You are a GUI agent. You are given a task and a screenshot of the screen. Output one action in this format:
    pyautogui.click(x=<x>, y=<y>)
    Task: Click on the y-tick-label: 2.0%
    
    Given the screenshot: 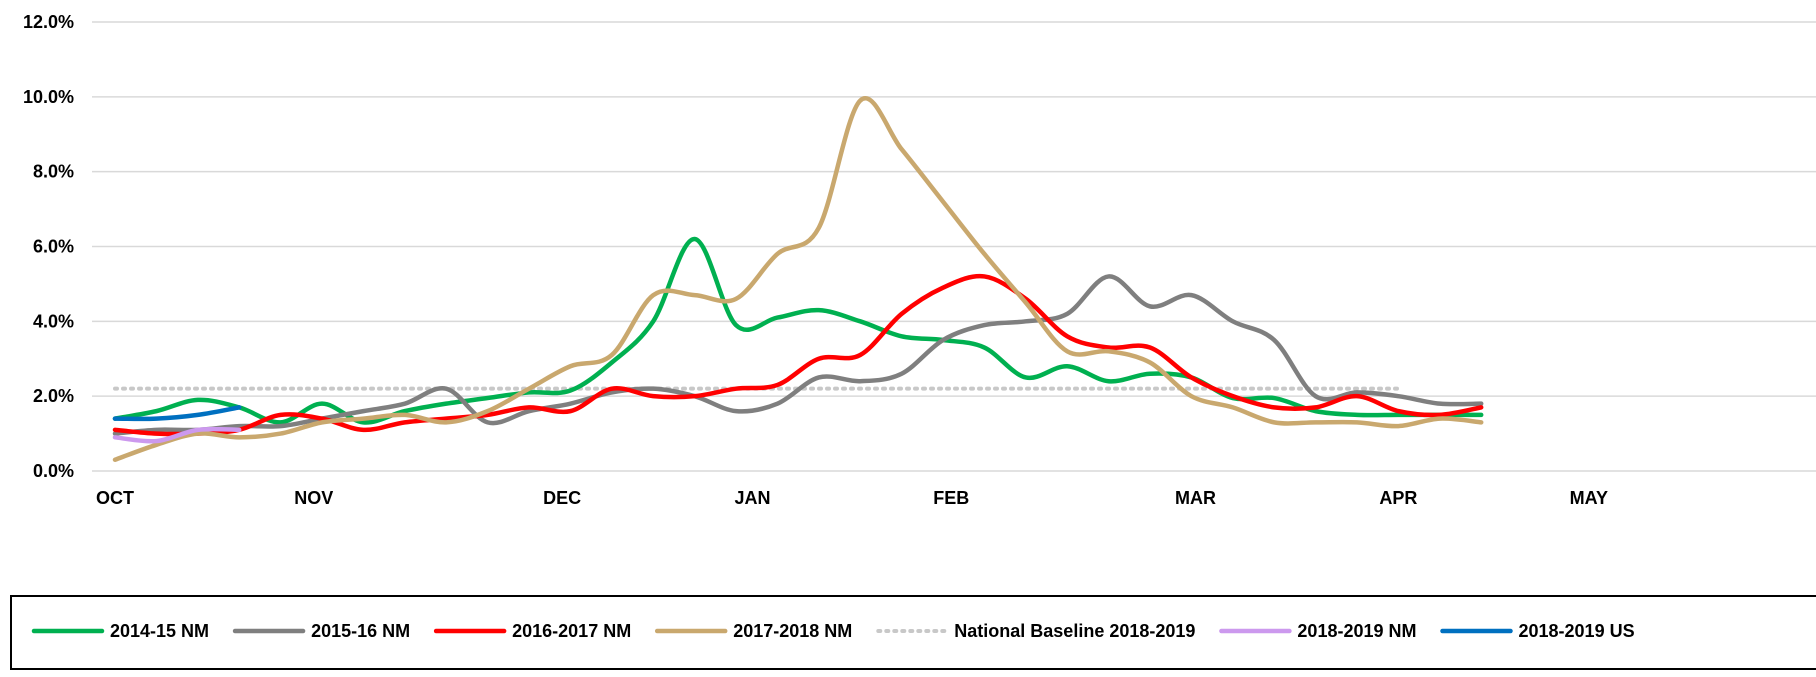 What is the action you would take?
    pyautogui.click(x=53, y=396)
    